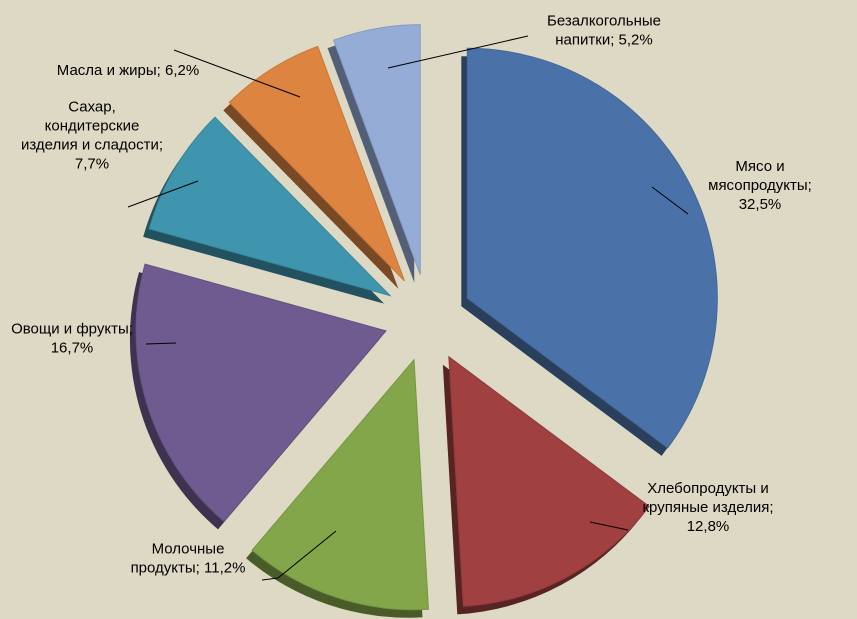 This screenshot has height=619, width=857. I want to click on leader-line-oils, so click(237, 73).